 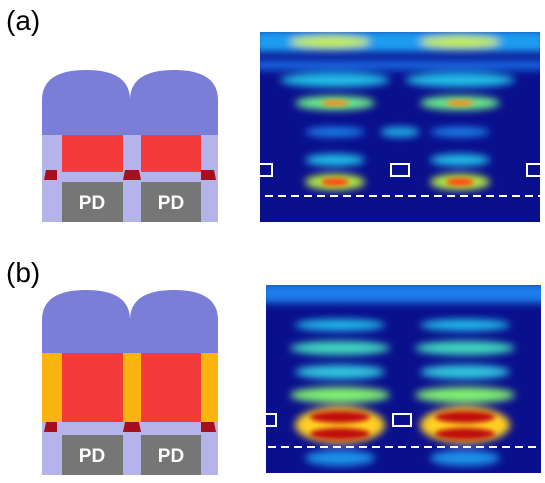 What do you see at coordinates (23, 272) in the screenshot?
I see `panel-label: (b)` at bounding box center [23, 272].